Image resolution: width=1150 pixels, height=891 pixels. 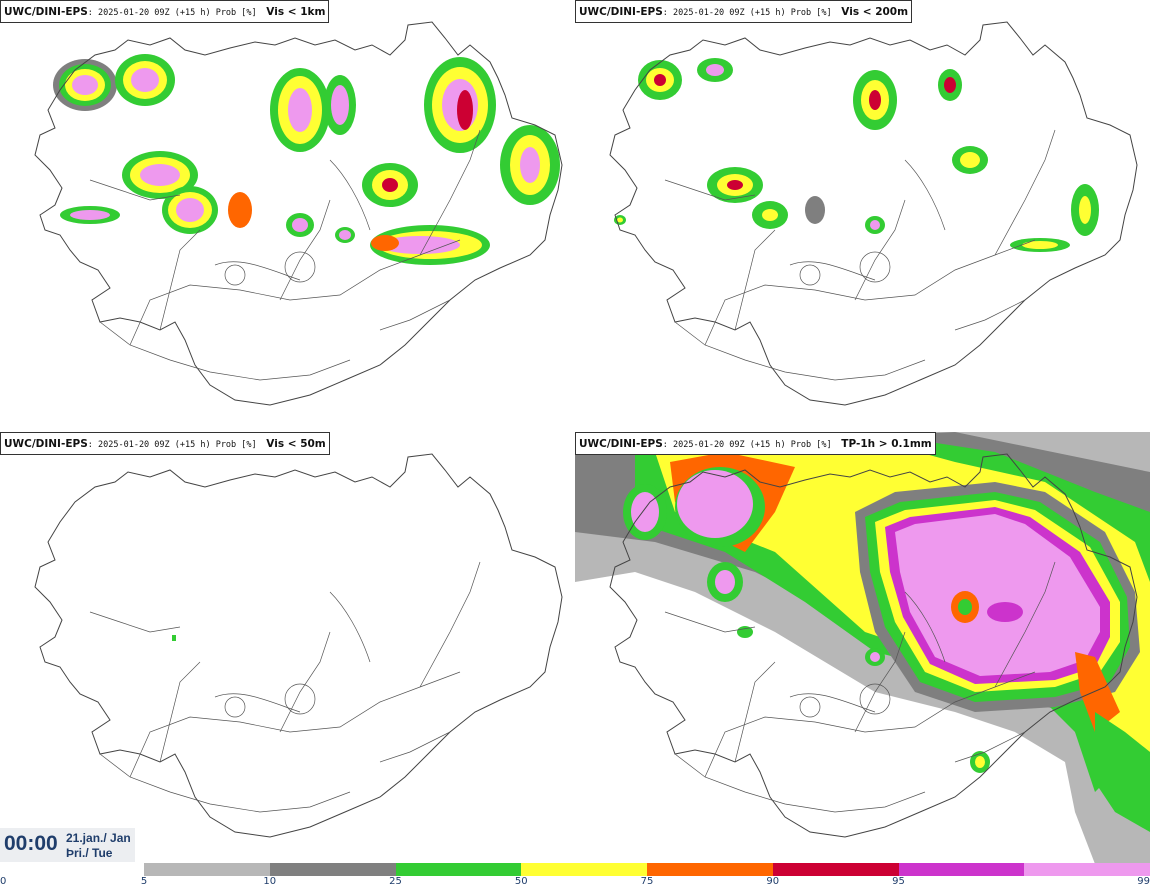 I want to click on colorbar-tick-label: 90, so click(x=773, y=881).